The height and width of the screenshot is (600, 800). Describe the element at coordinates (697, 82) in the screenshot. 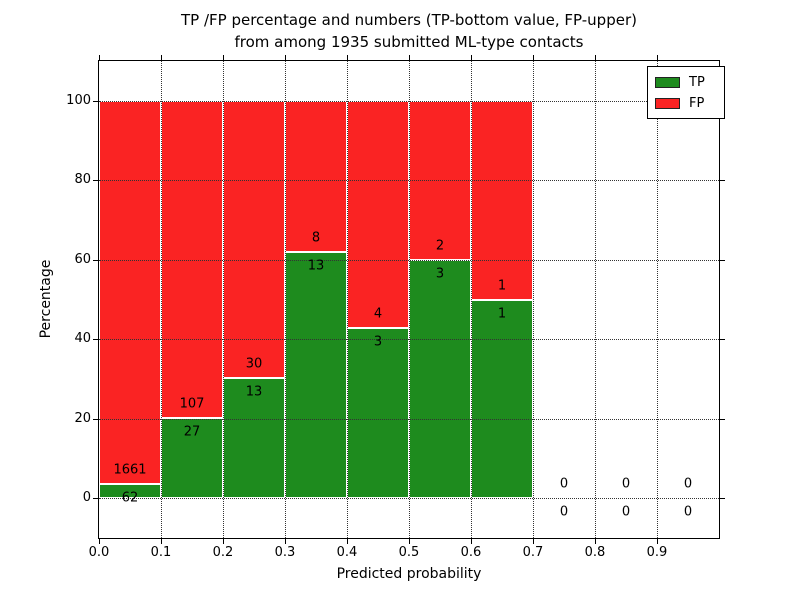

I see `legend-label-tp: TP` at that location.